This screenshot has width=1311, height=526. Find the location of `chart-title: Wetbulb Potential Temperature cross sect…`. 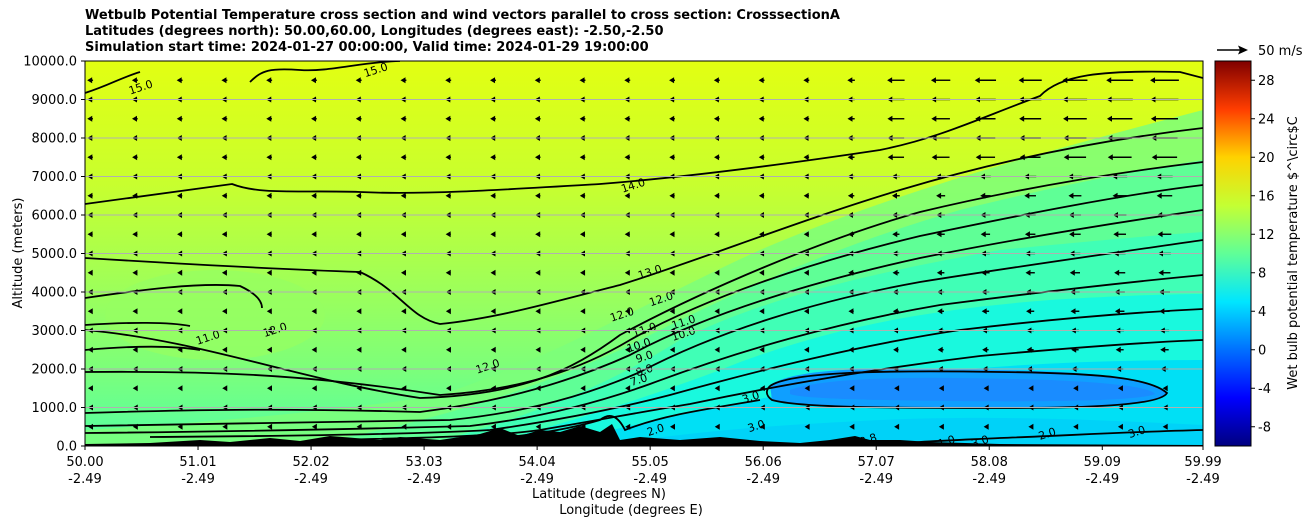

chart-title: Wetbulb Potential Temperature cross sect… is located at coordinates (462, 32).